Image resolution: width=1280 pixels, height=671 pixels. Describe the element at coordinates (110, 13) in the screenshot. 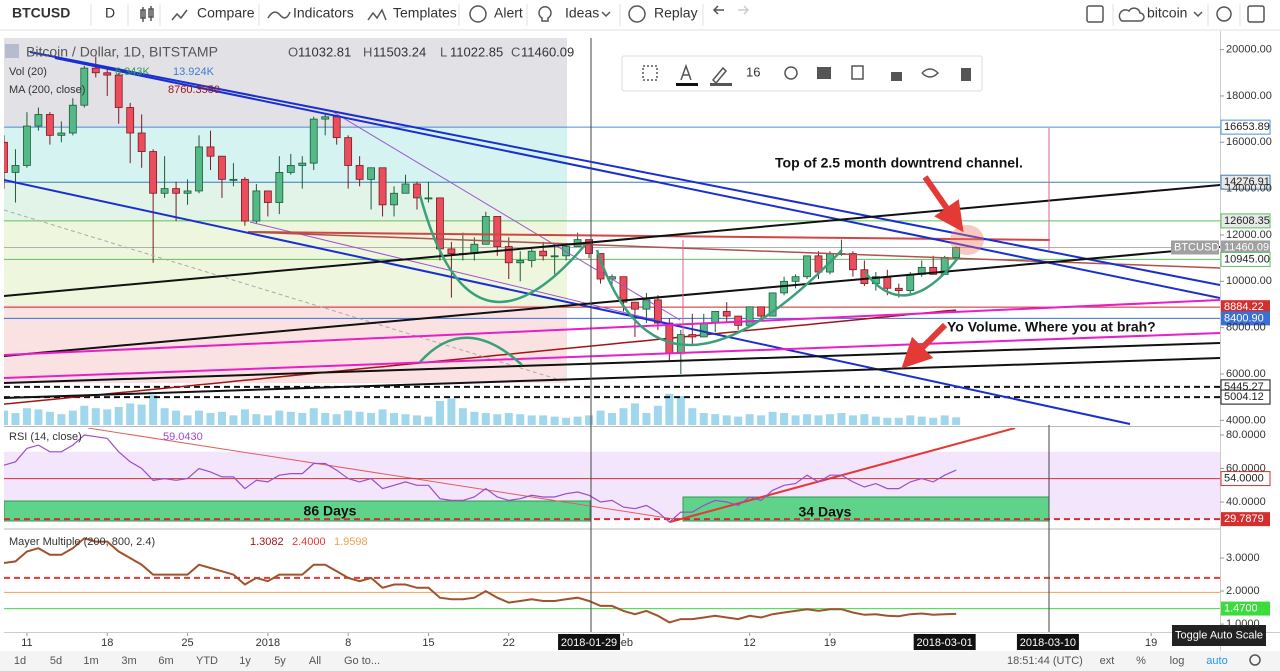

I see `interval: D` at that location.